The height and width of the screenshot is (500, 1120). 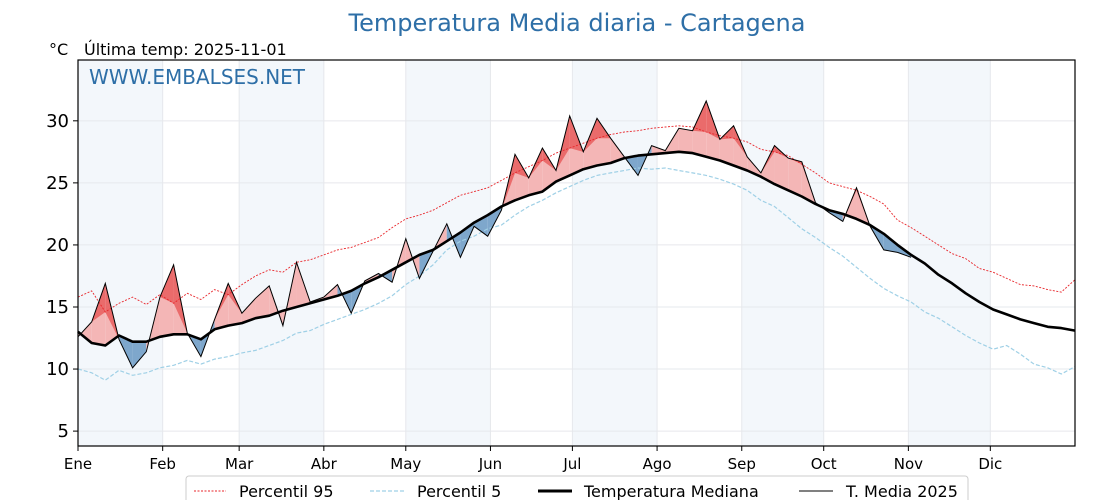 What do you see at coordinates (490, 464) in the screenshot?
I see `x-tick-label: Jun` at bounding box center [490, 464].